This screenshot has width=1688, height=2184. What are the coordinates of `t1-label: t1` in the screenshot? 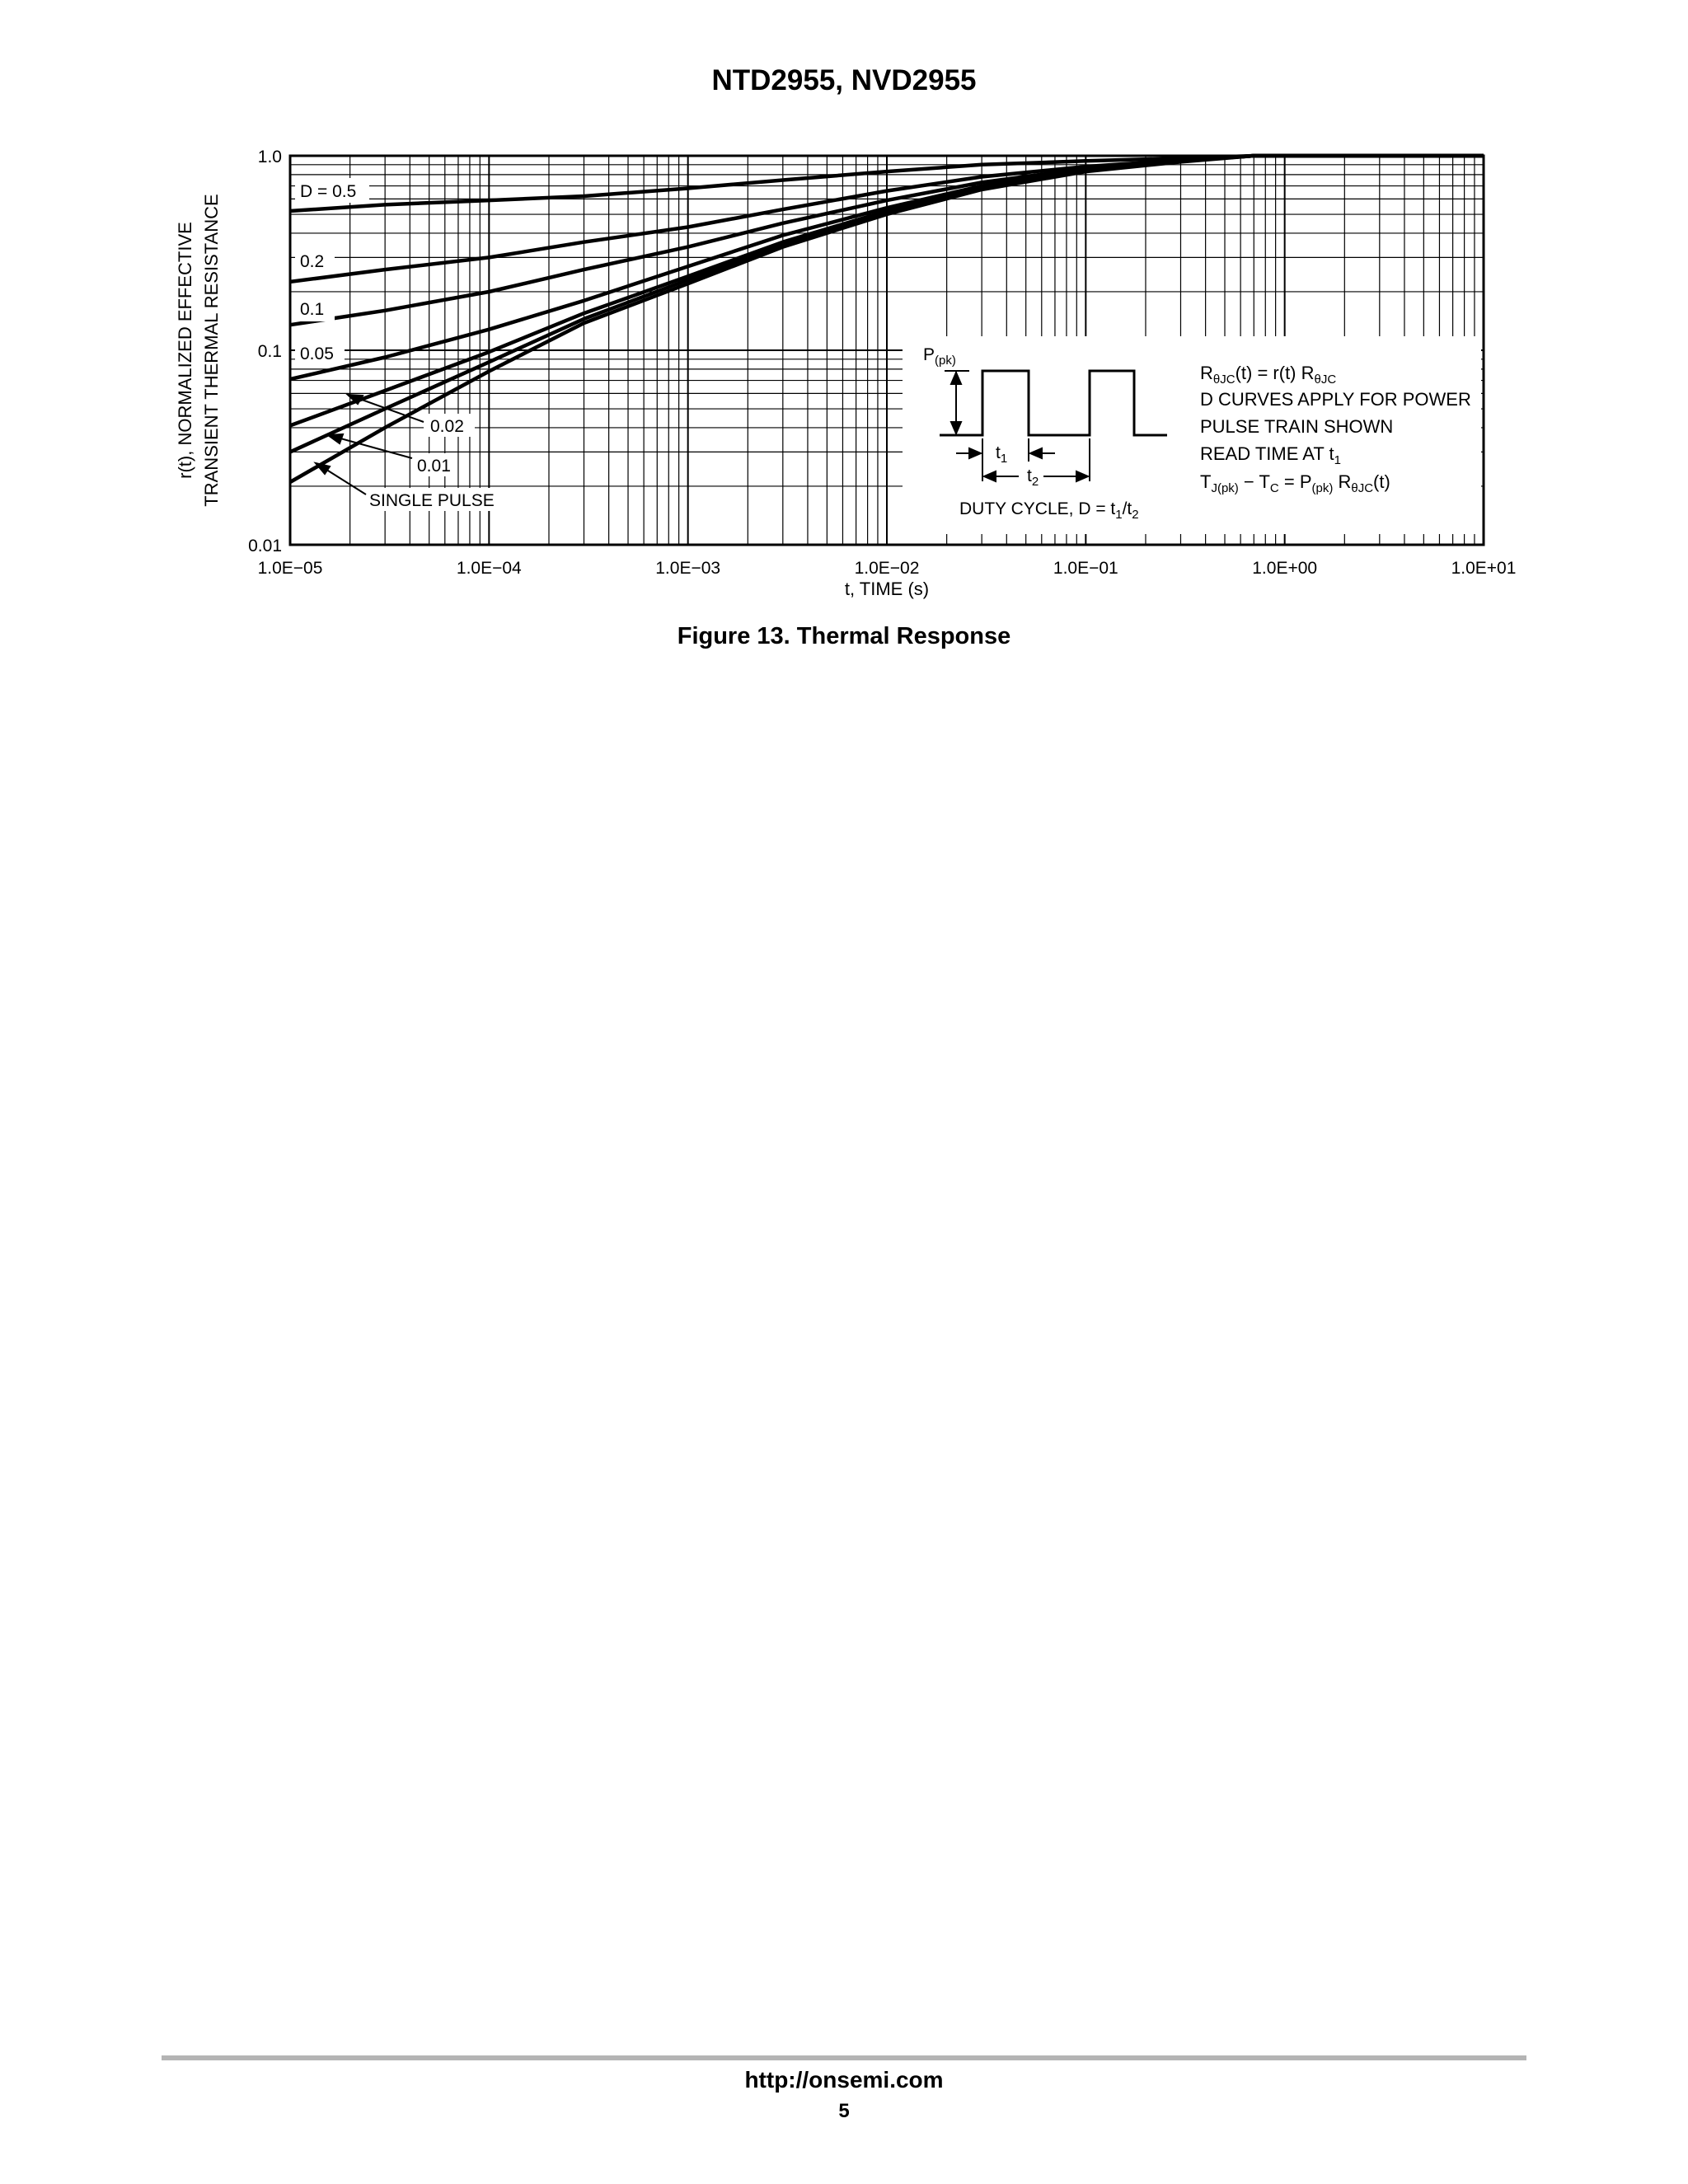 It's located at (1002, 454).